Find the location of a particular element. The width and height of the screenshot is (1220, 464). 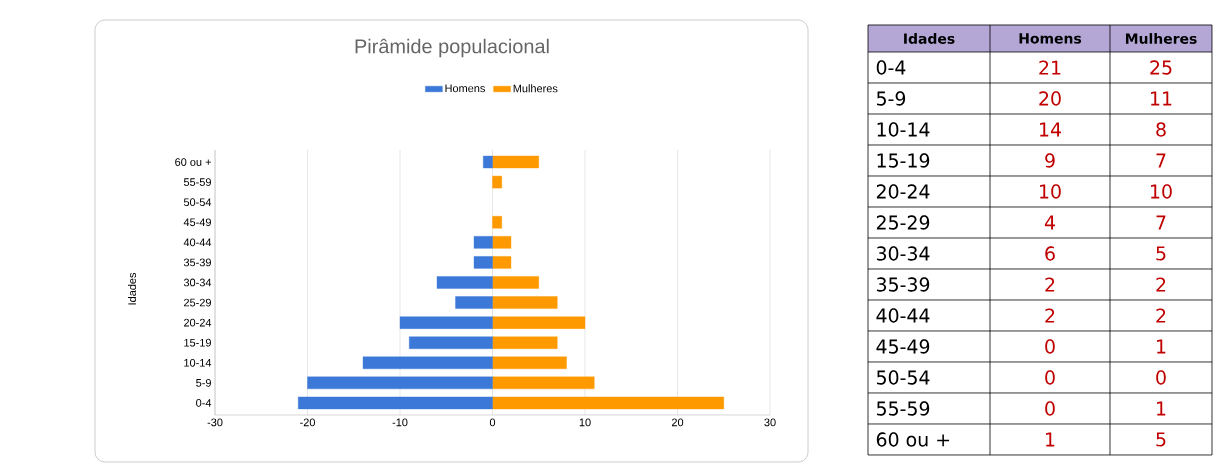

chart-title: Pirâmide populacional is located at coordinates (452, 48).